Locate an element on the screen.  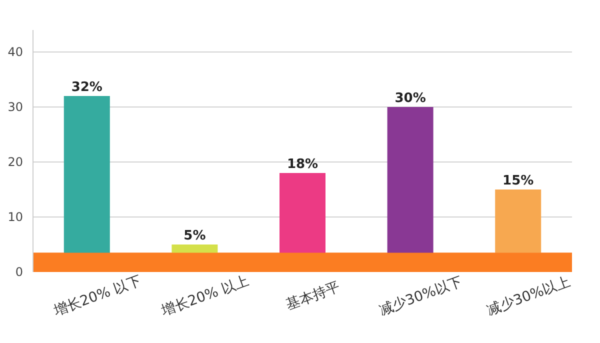
x-tick-label: 减少30%以上 is located at coordinates (528, 296).